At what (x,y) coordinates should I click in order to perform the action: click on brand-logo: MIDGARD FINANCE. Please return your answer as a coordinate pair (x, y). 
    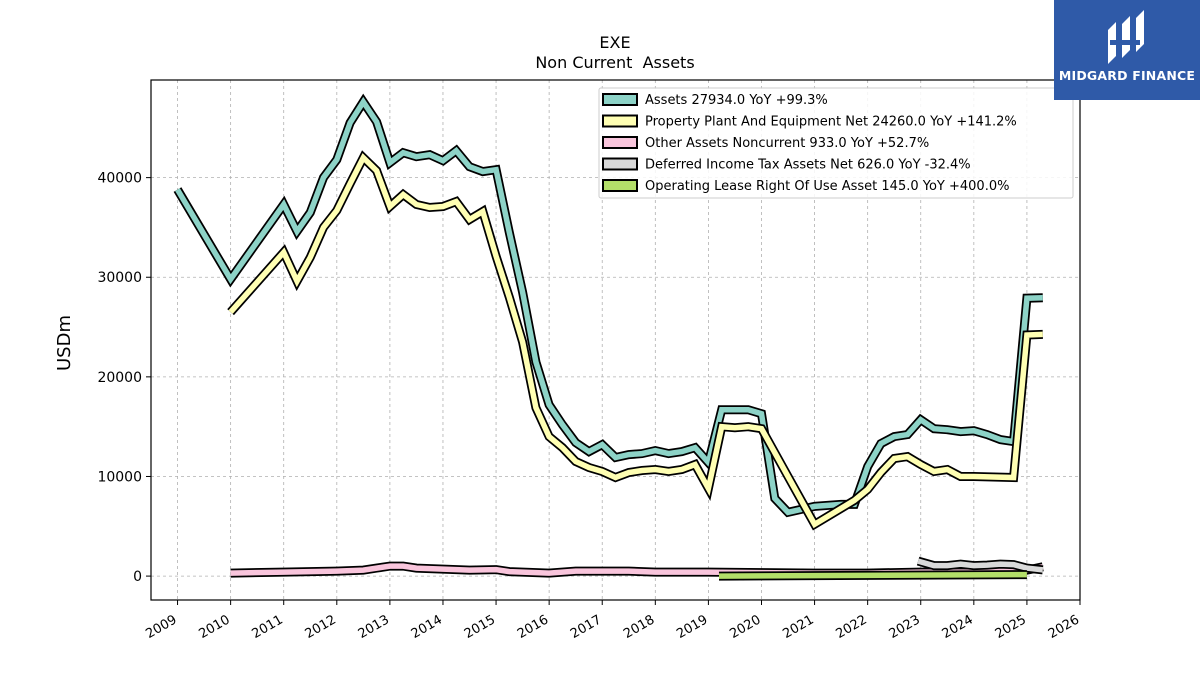
    Looking at the image, I should click on (1127, 50).